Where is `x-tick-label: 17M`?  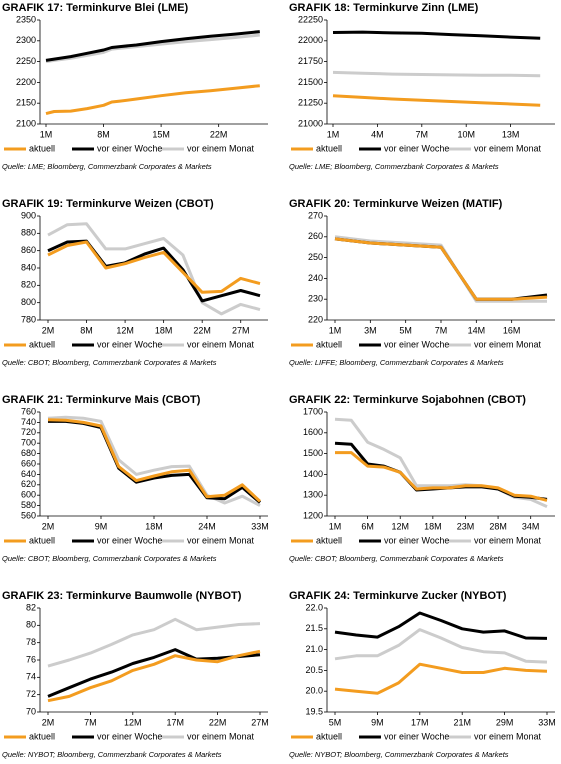 x-tick-label: 17M is located at coordinates (175, 722).